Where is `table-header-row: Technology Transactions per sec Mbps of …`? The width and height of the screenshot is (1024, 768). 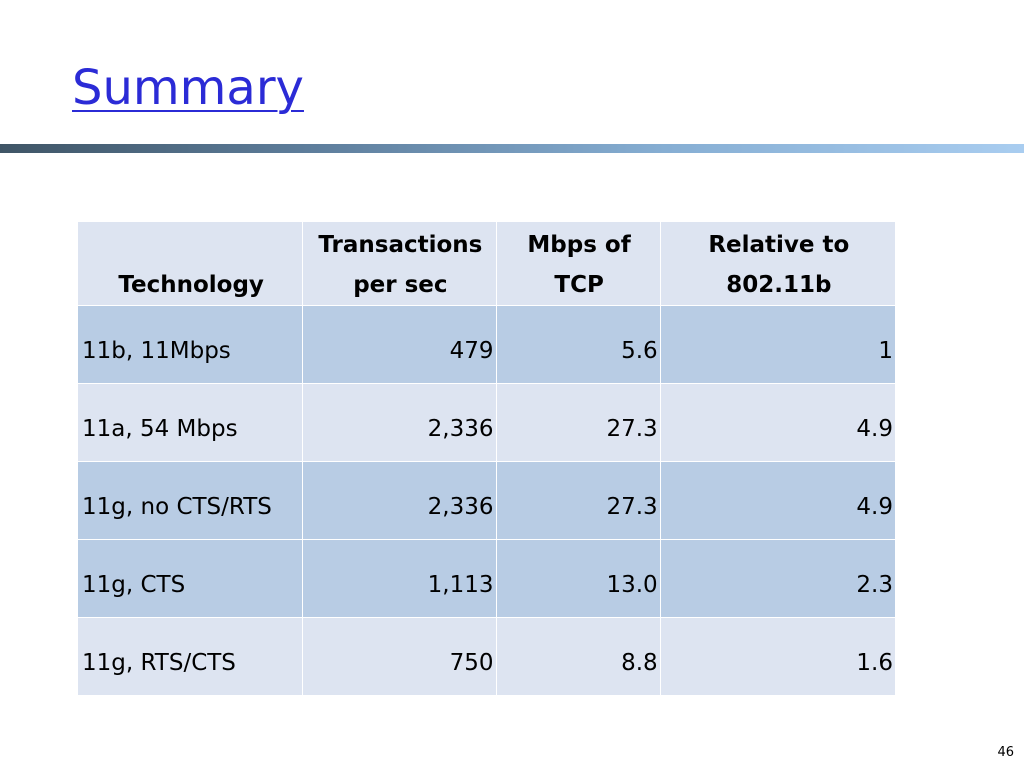 table-header-row: Technology Transactions per sec Mbps of … is located at coordinates (486, 263).